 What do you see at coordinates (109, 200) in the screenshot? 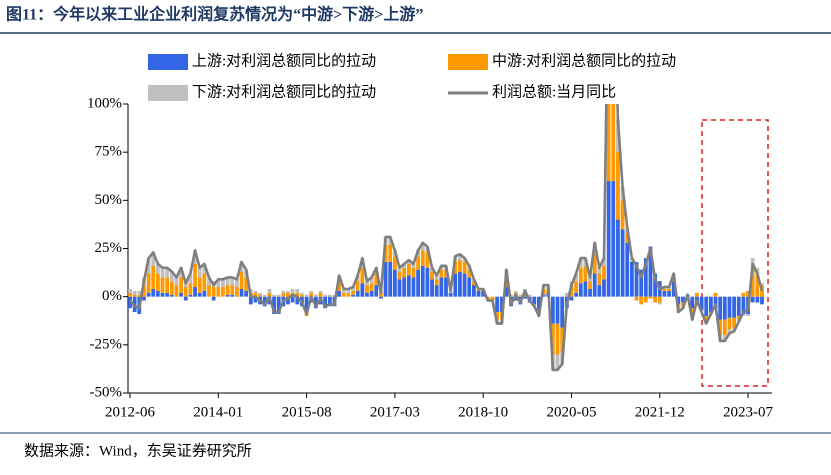
I see `y-tick-label: 50%` at bounding box center [109, 200].